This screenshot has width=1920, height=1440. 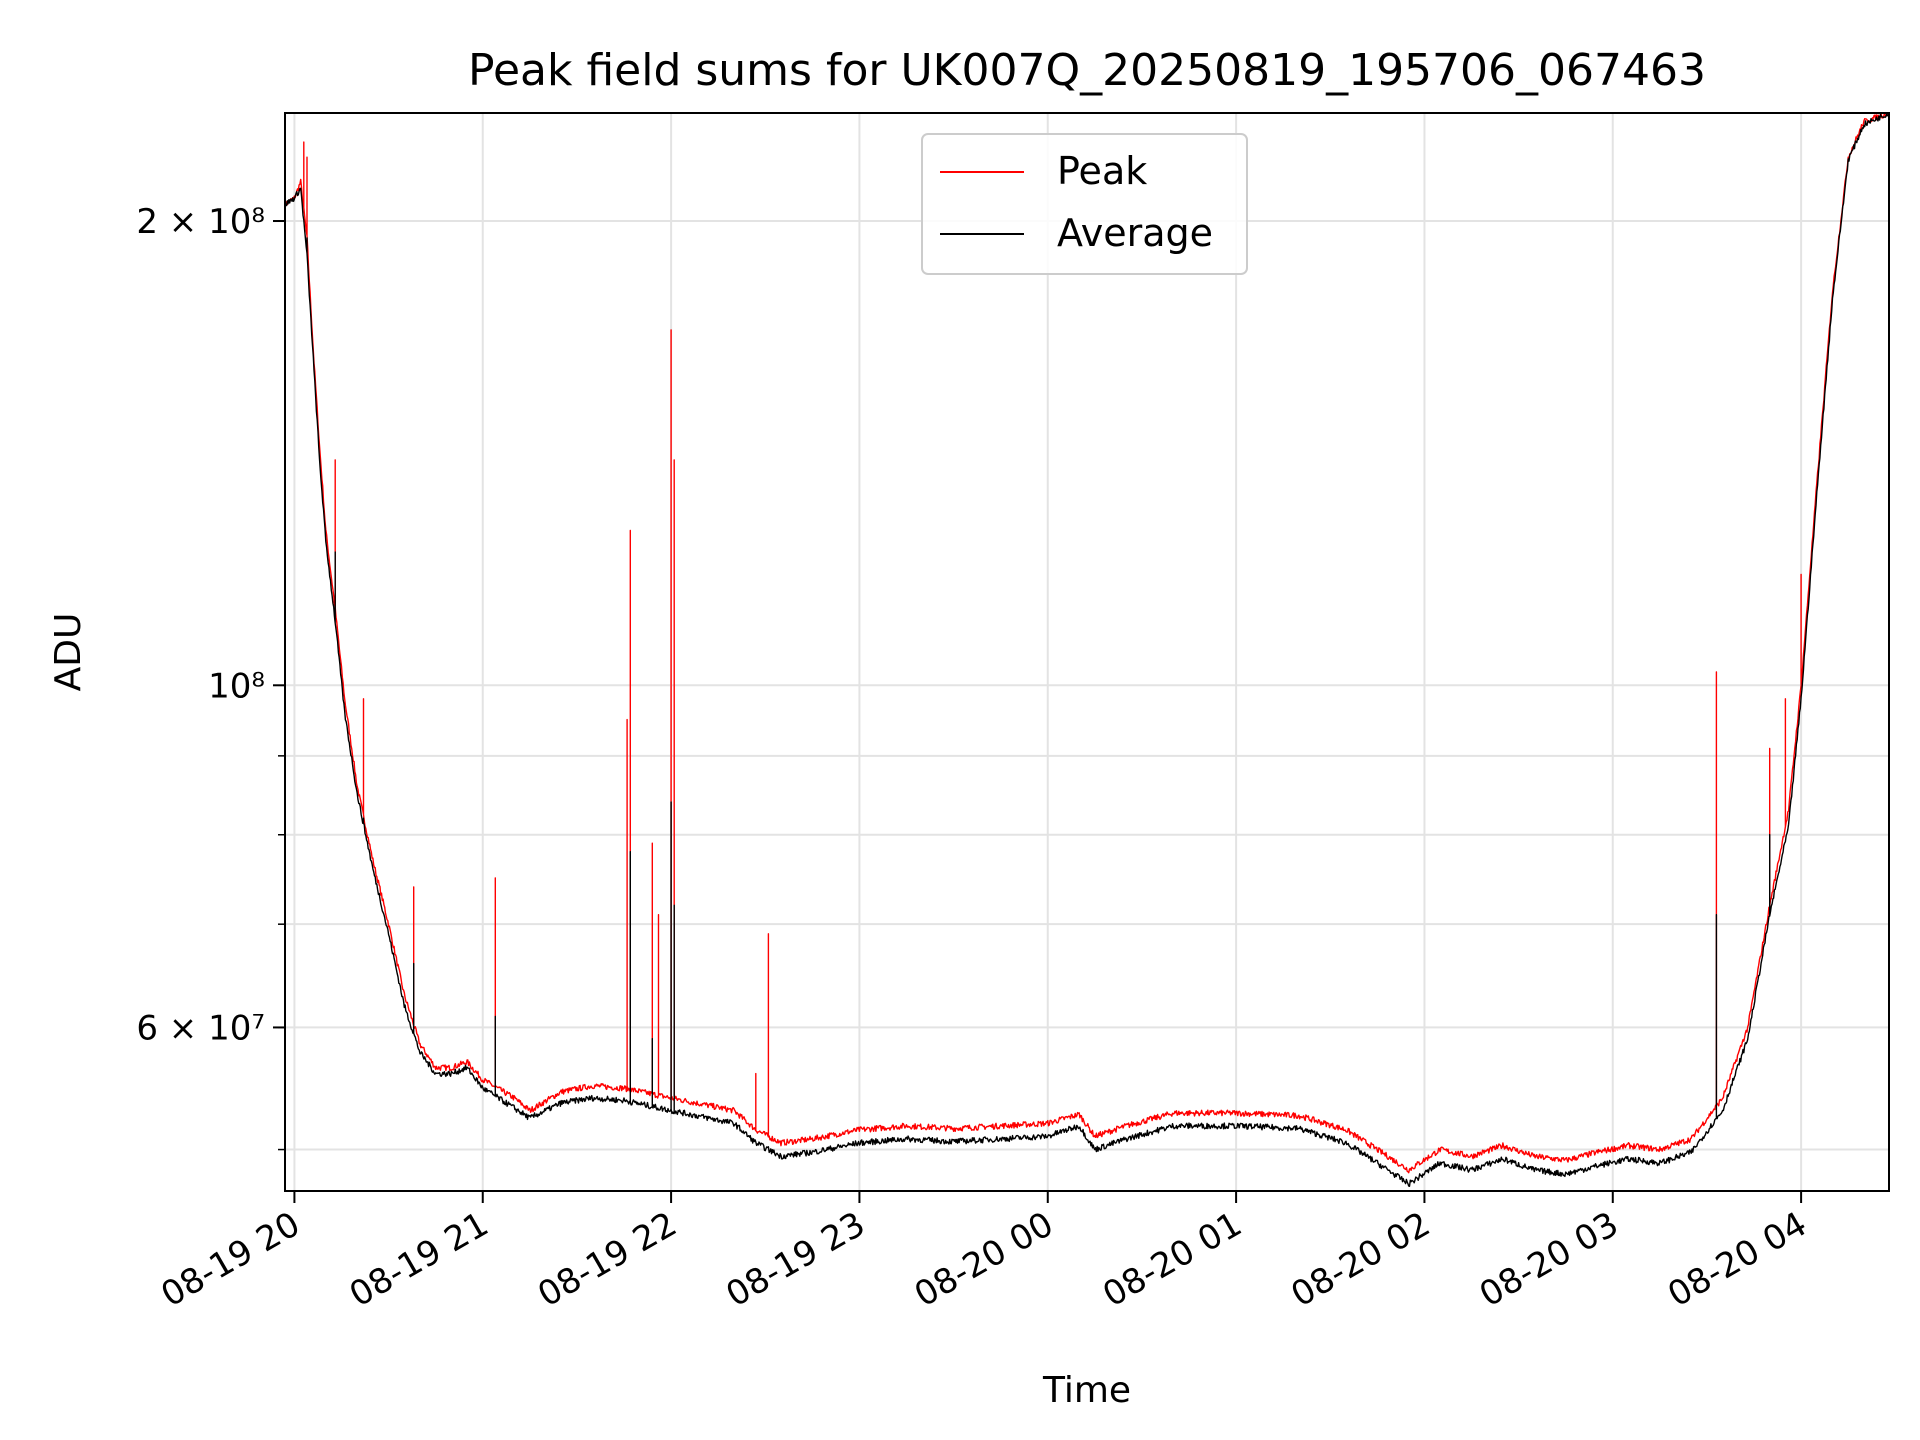 What do you see at coordinates (68, 652) in the screenshot?
I see `y-axis-label: ADU` at bounding box center [68, 652].